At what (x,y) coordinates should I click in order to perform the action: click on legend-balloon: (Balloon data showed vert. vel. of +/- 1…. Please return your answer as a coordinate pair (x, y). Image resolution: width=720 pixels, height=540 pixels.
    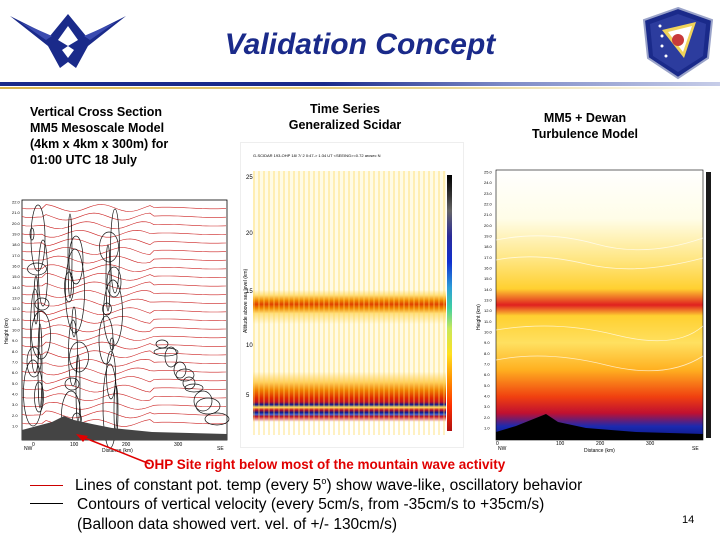
    Looking at the image, I should click on (237, 524).